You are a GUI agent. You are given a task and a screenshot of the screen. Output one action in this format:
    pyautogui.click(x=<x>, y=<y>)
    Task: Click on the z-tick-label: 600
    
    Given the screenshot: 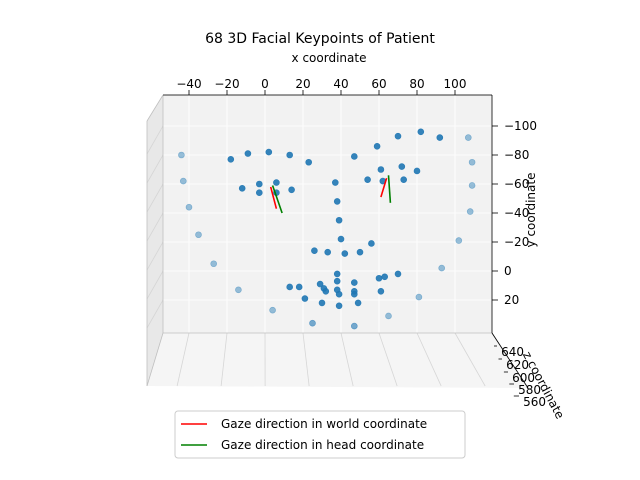 What is the action you would take?
    pyautogui.click(x=523, y=378)
    